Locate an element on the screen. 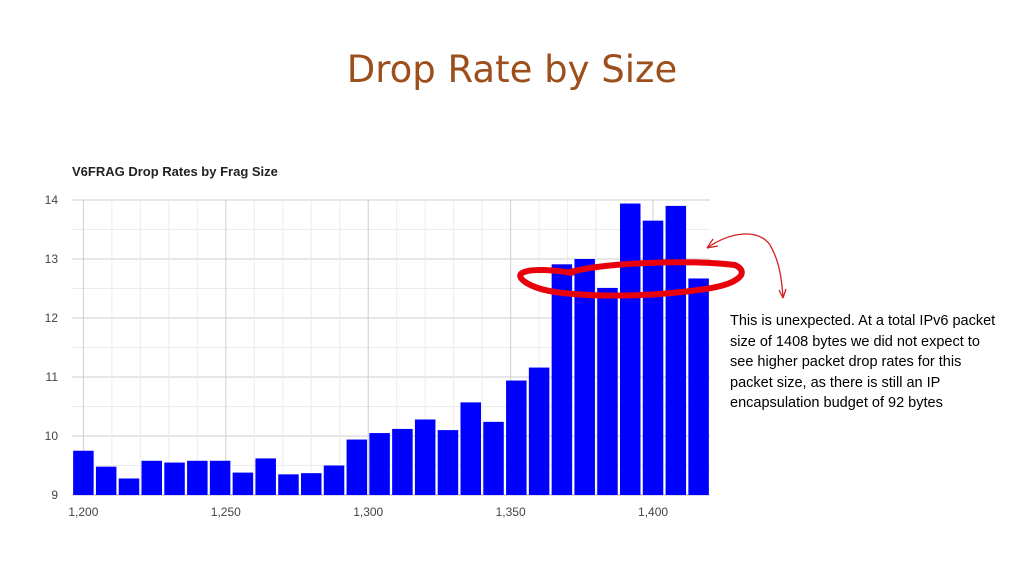 Image resolution: width=1024 pixels, height=576 pixels. x-tick-label: 1,250 is located at coordinates (226, 512).